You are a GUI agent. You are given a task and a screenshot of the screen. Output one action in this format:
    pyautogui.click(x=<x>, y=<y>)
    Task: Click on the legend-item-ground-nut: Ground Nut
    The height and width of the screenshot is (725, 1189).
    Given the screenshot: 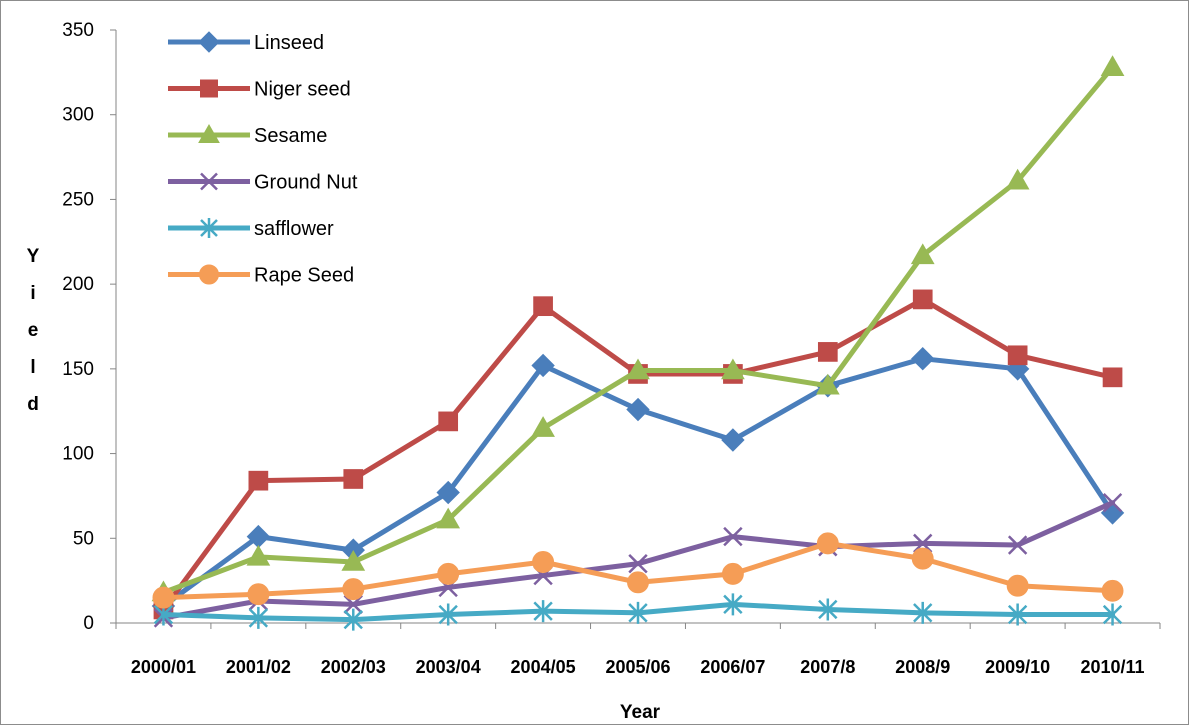 What is the action you would take?
    pyautogui.click(x=263, y=183)
    